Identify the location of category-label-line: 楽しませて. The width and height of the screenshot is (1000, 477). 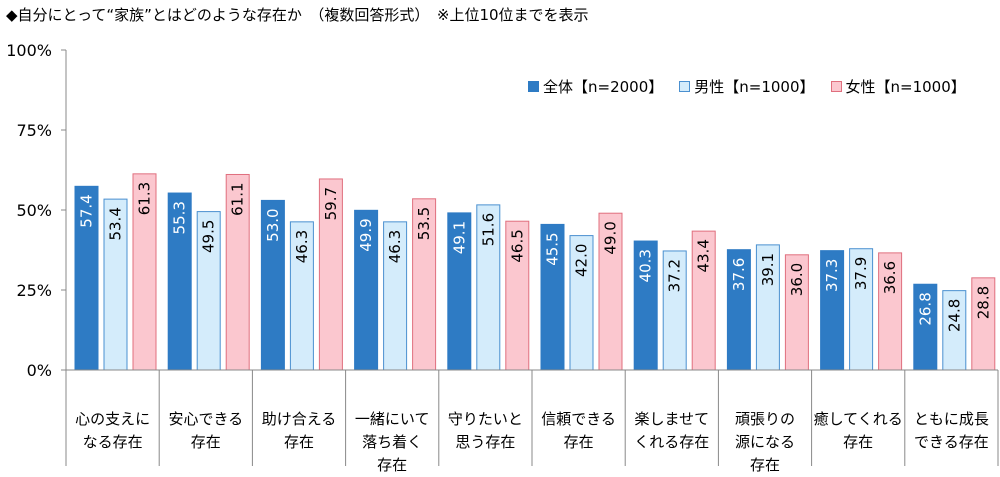
(672, 419).